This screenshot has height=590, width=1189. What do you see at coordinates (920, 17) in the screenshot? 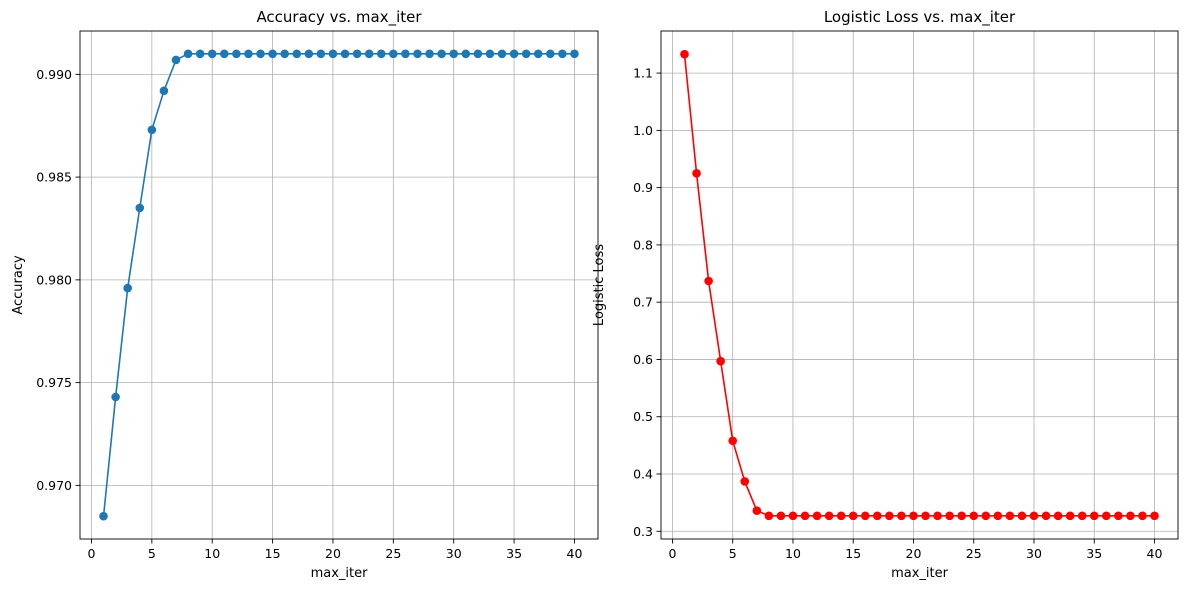
I see `chart-title: Logistic Loss vs. max_iter` at bounding box center [920, 17].